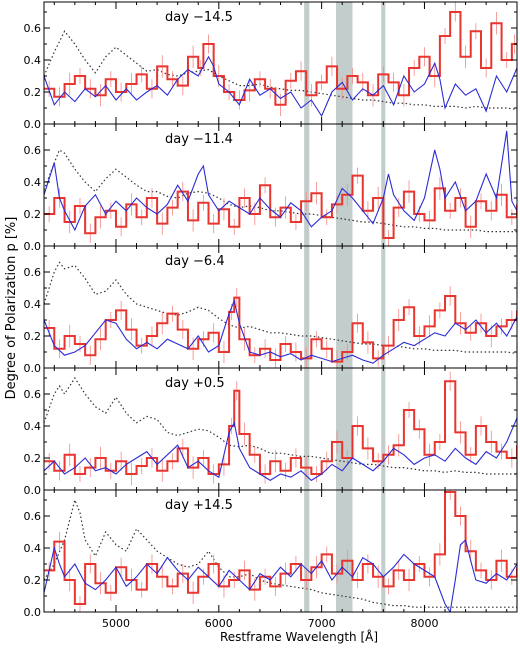 Image resolution: width=520 pixels, height=653 pixels. Describe the element at coordinates (199, 505) in the screenshot. I see `panel-day-label: day +14.5` at that location.